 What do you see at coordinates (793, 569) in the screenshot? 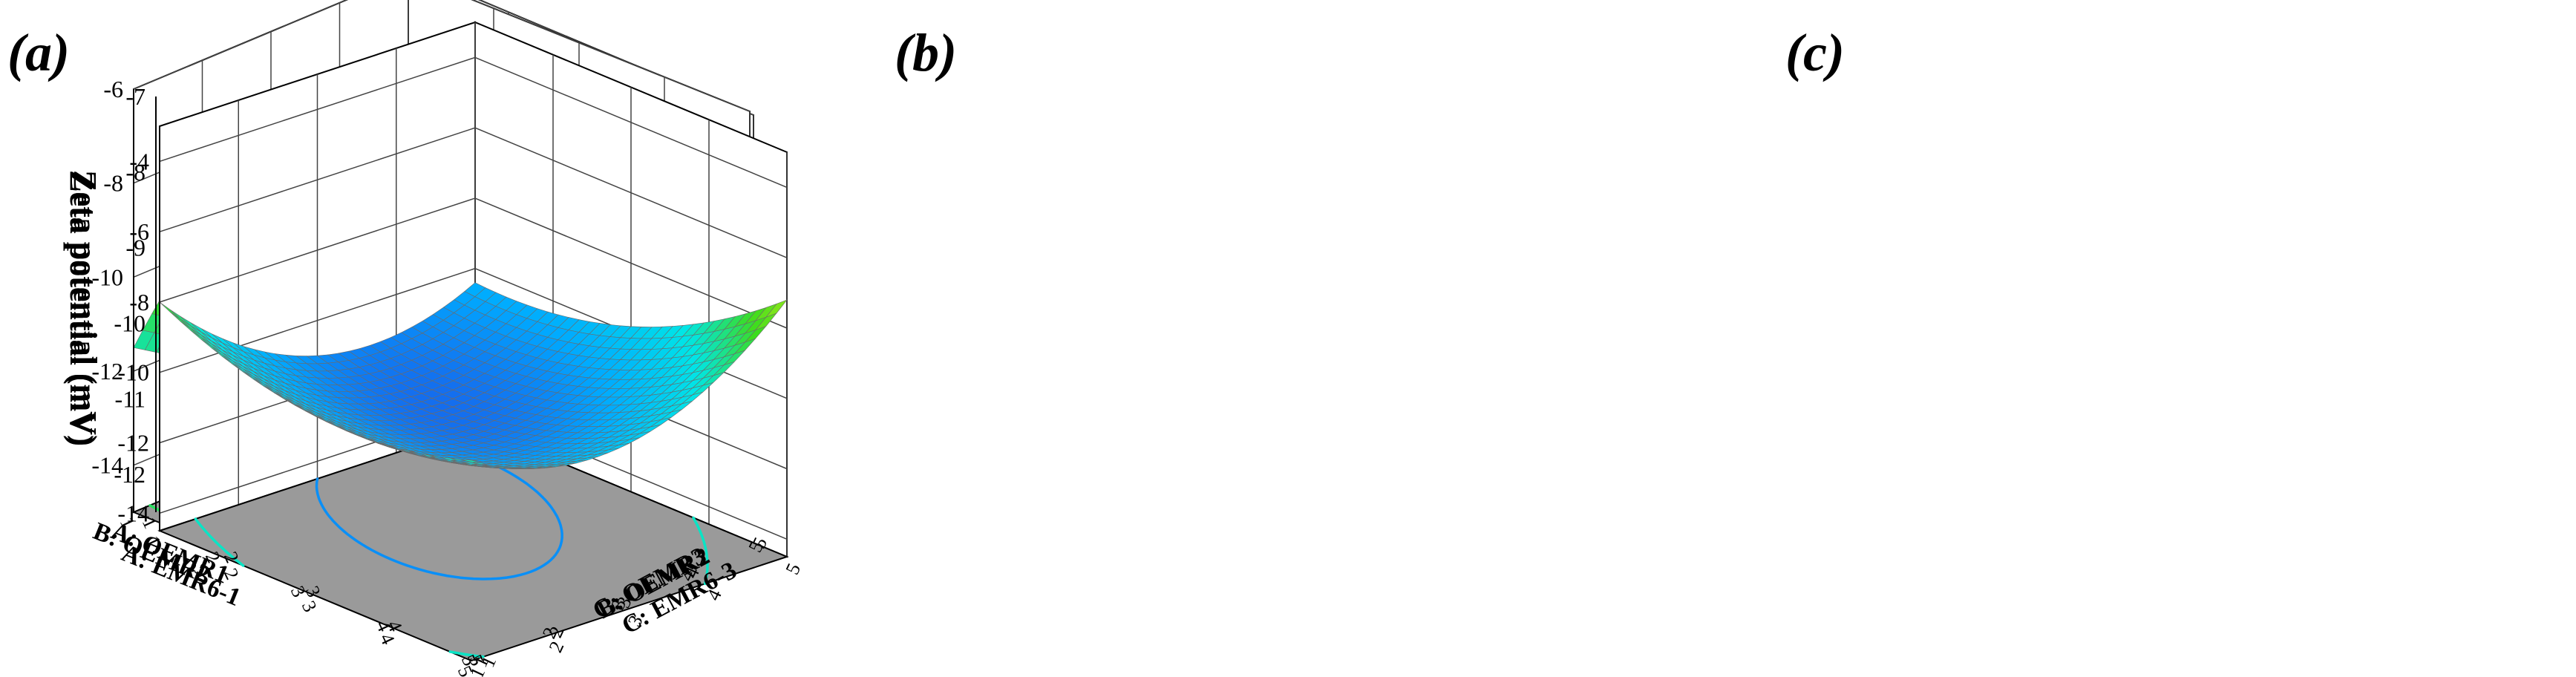
I see `y-tick-label: 5` at bounding box center [793, 569].